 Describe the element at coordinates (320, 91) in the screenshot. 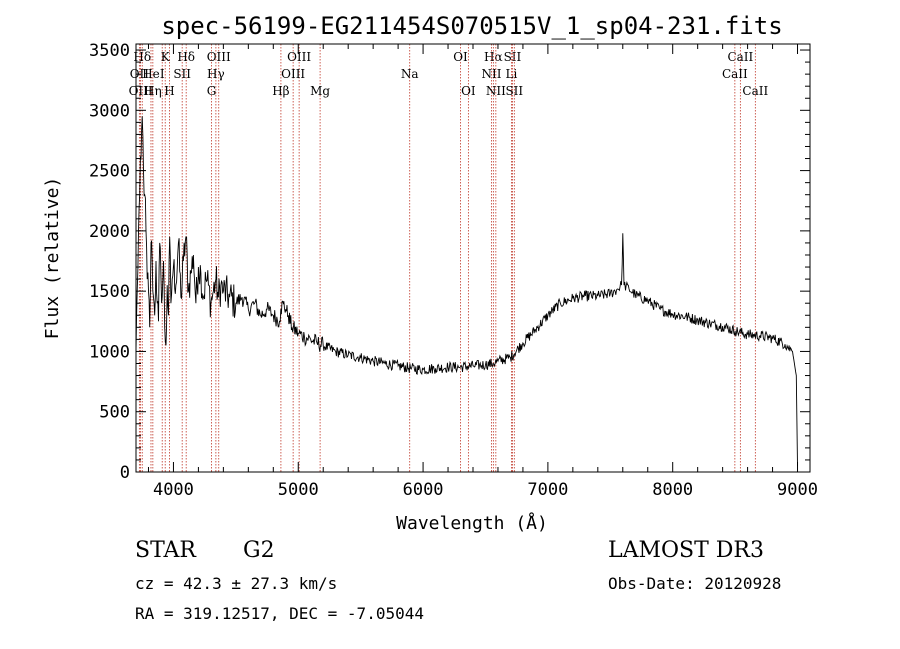

I see `spectral-line-label: Mg` at that location.